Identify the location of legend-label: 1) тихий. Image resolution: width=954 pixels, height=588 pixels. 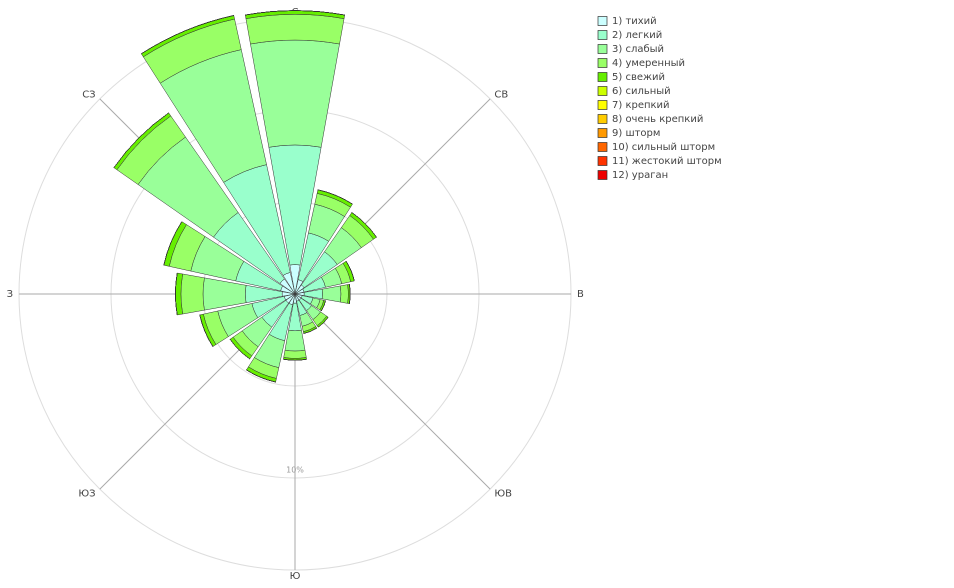
(634, 21).